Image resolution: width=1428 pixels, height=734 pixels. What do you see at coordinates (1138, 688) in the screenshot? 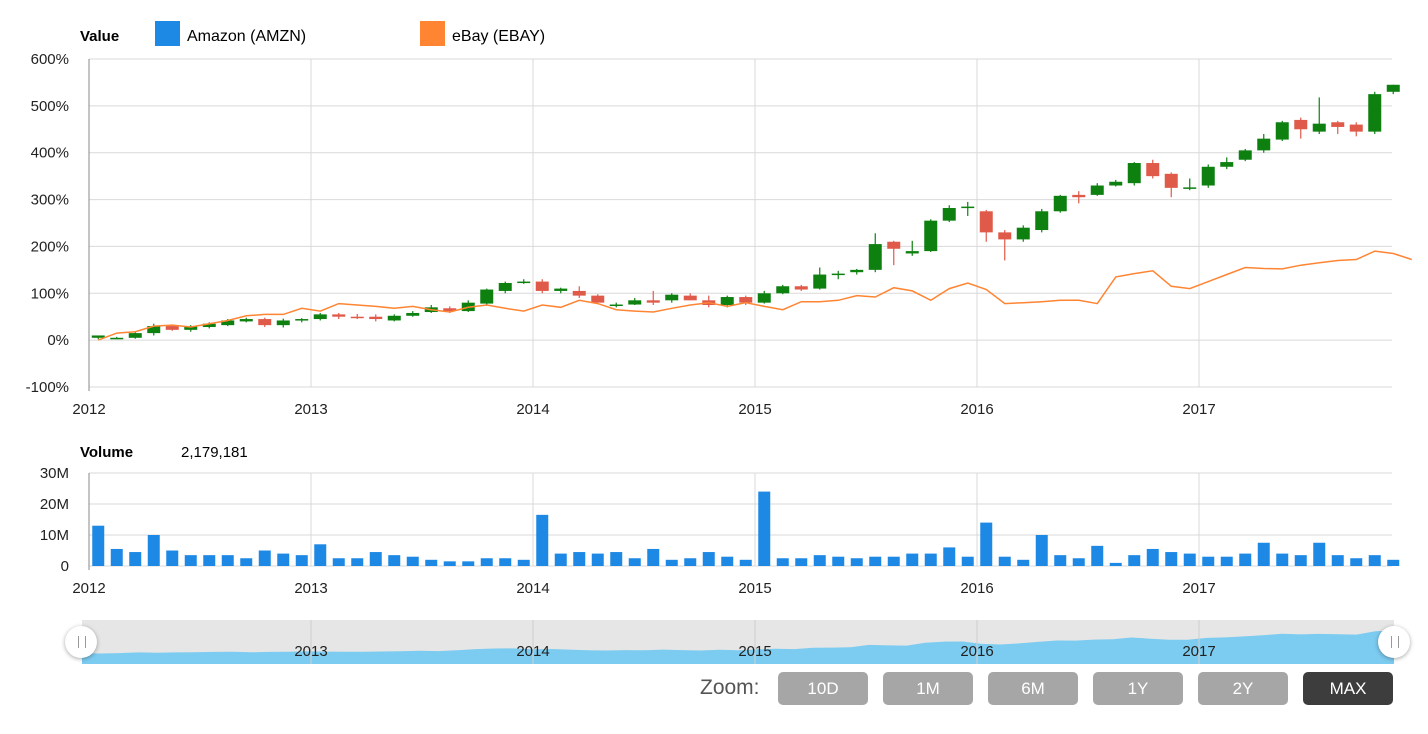
I see `zoom-1y-button: 1Y` at bounding box center [1138, 688].